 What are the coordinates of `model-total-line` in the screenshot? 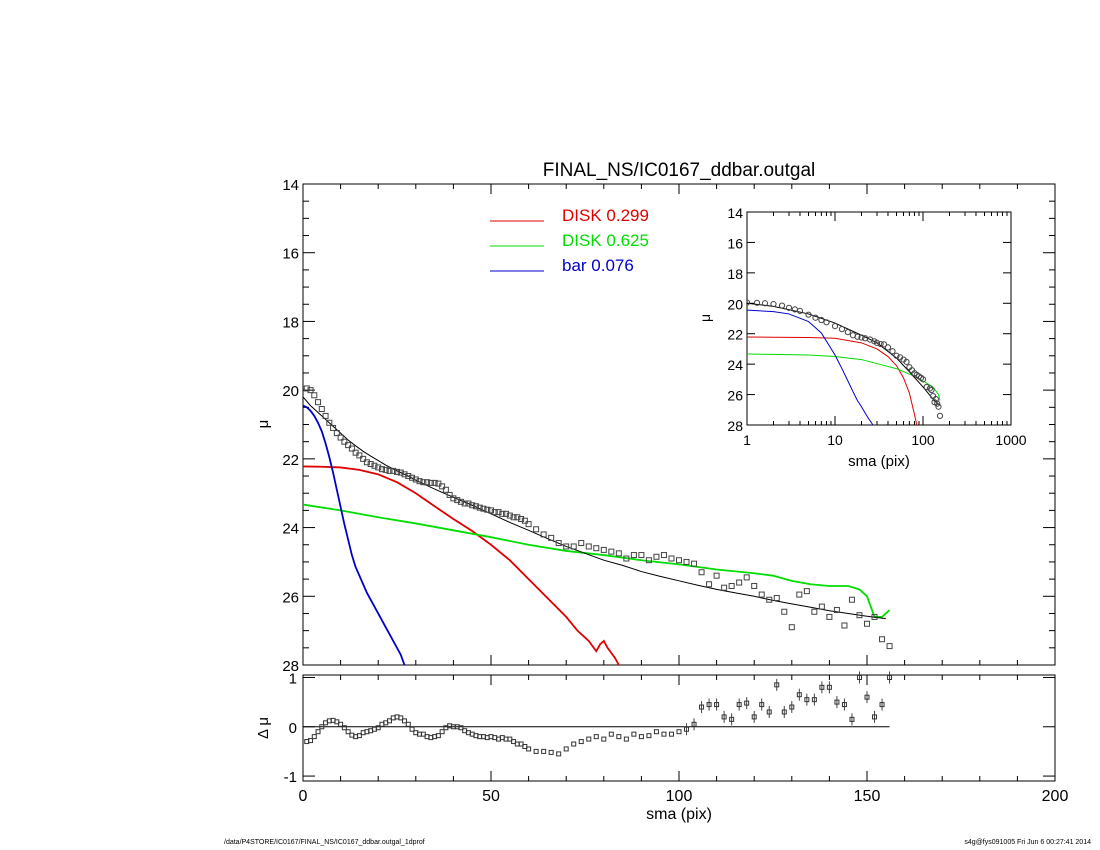 It's located at (594, 508).